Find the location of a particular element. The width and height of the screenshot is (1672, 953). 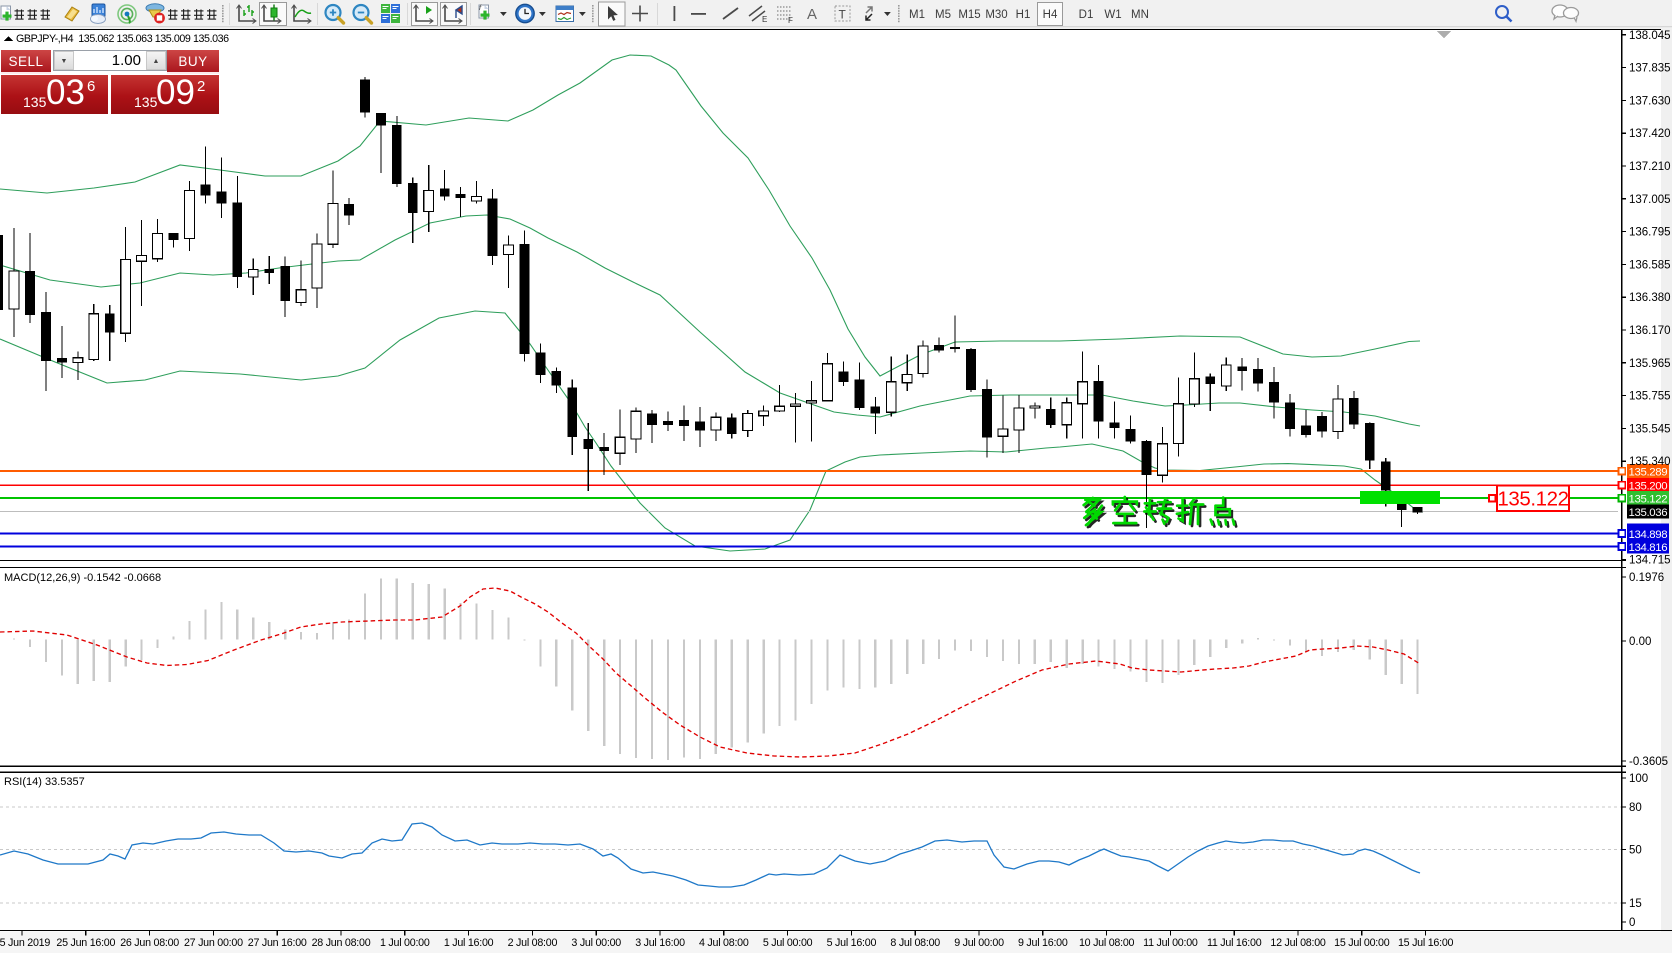

svg-text: 0.1976 is located at coordinates (1646, 578).